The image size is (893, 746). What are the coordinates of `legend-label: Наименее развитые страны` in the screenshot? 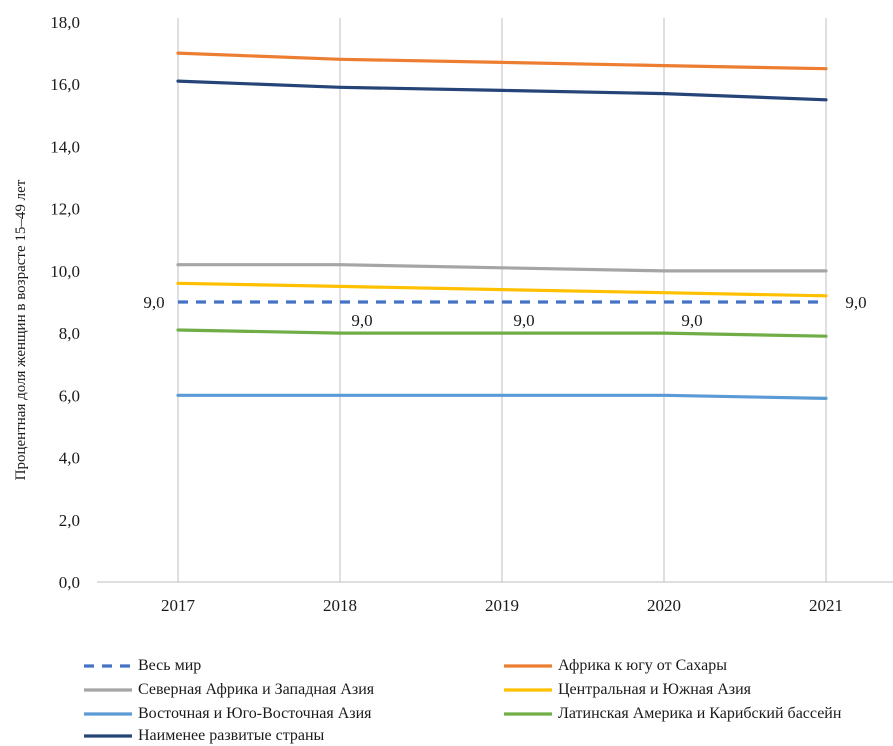 It's located at (231, 735).